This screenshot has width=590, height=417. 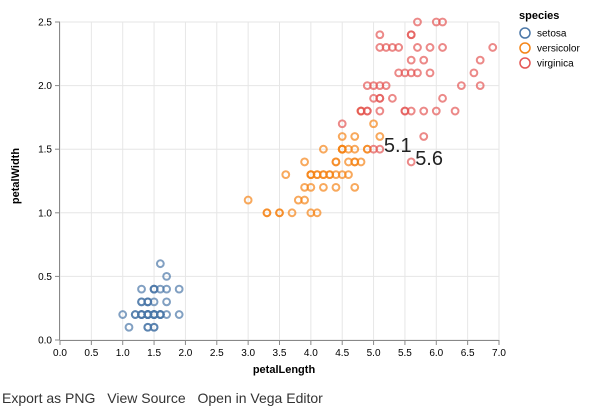 I want to click on x-tick-label: 1.5, so click(x=154, y=353).